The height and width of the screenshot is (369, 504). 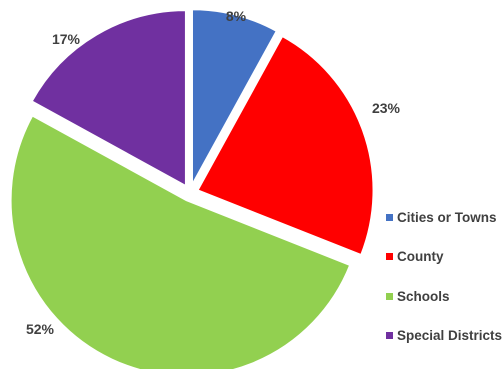 What do you see at coordinates (420, 256) in the screenshot?
I see `legend-label-county: County` at bounding box center [420, 256].